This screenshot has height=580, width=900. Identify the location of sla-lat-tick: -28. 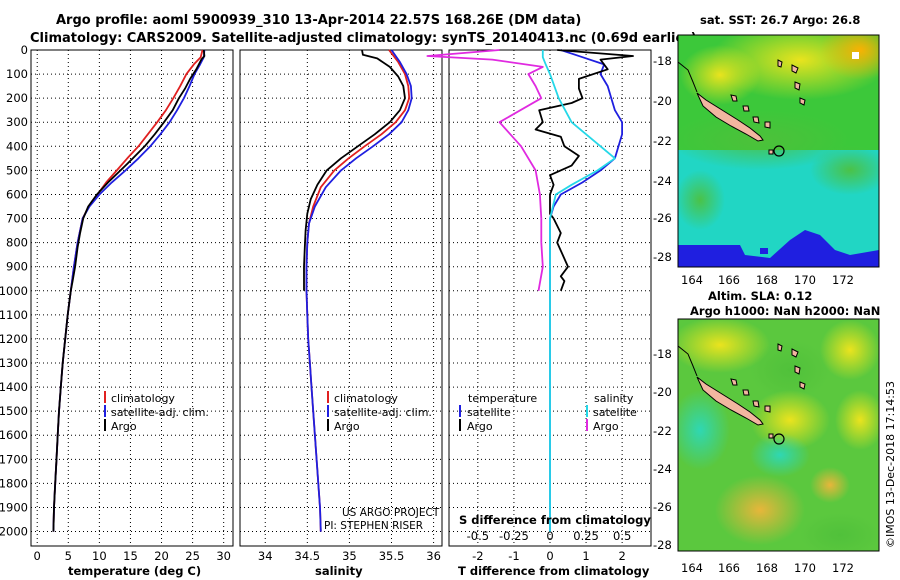
(662, 545).